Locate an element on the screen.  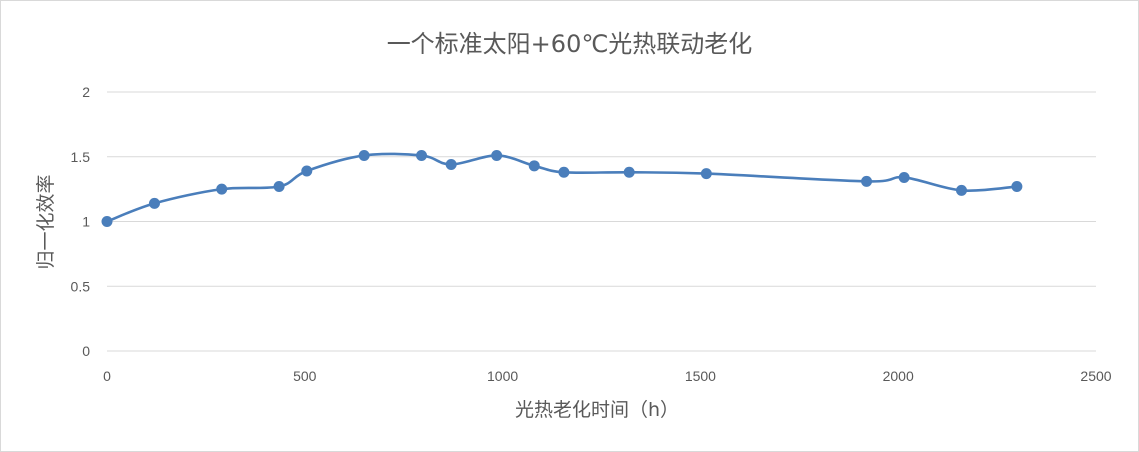
x-axis-title: 光热老化时间（h） is located at coordinates (597, 410).